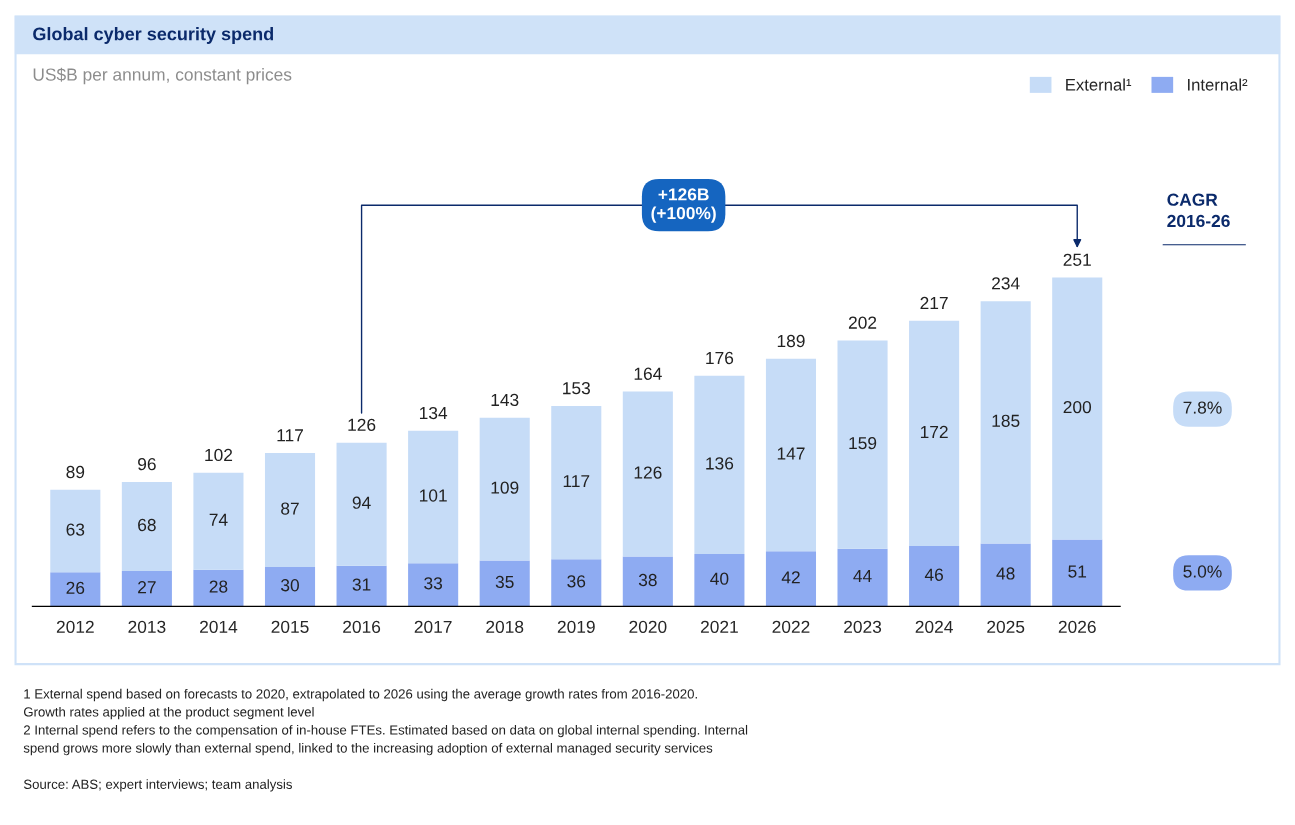 This screenshot has width=1295, height=825. I want to click on data-label: 136, so click(720, 463).